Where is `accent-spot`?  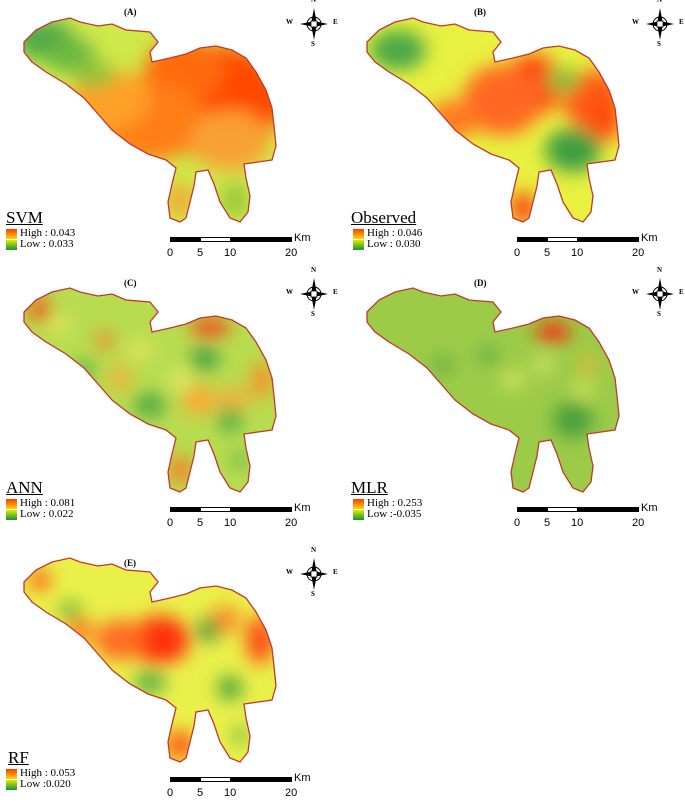
accent-spot is located at coordinates (513, 380).